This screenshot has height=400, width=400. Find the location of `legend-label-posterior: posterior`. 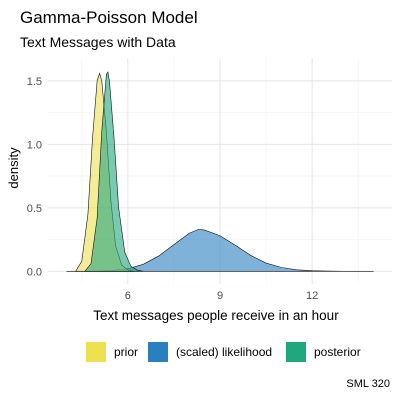

legend-label-posterior: posterior is located at coordinates (337, 352).